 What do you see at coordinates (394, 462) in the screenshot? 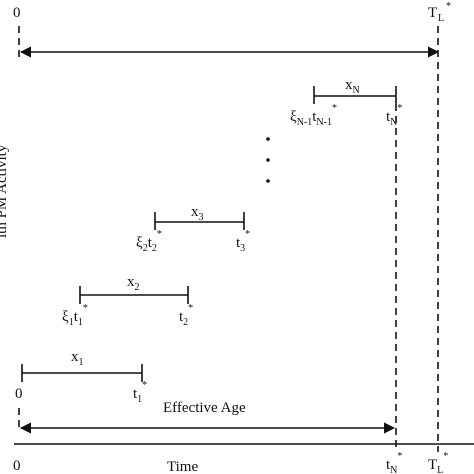
I see `tN-bottom-label: tN*` at bounding box center [394, 462].